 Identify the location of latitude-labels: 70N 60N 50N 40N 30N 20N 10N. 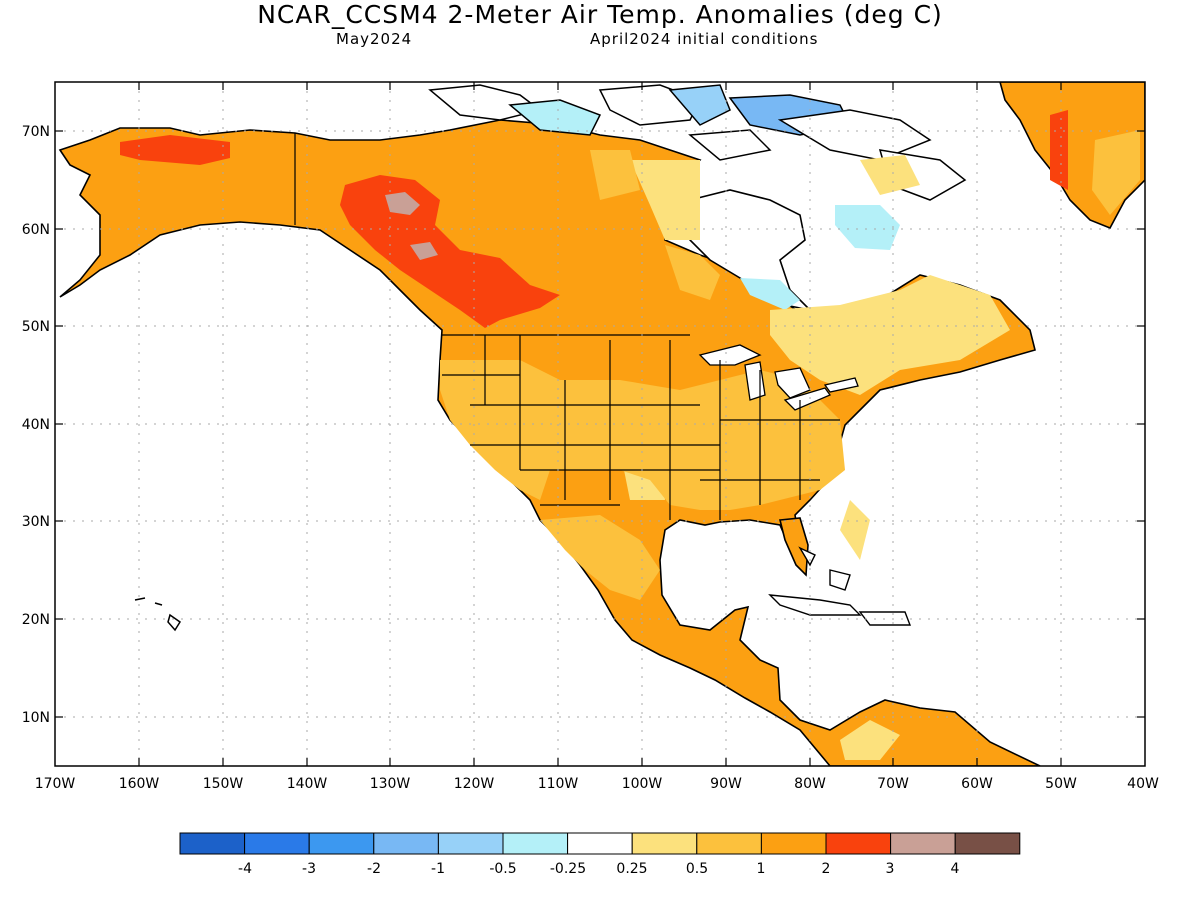
(36, 425).